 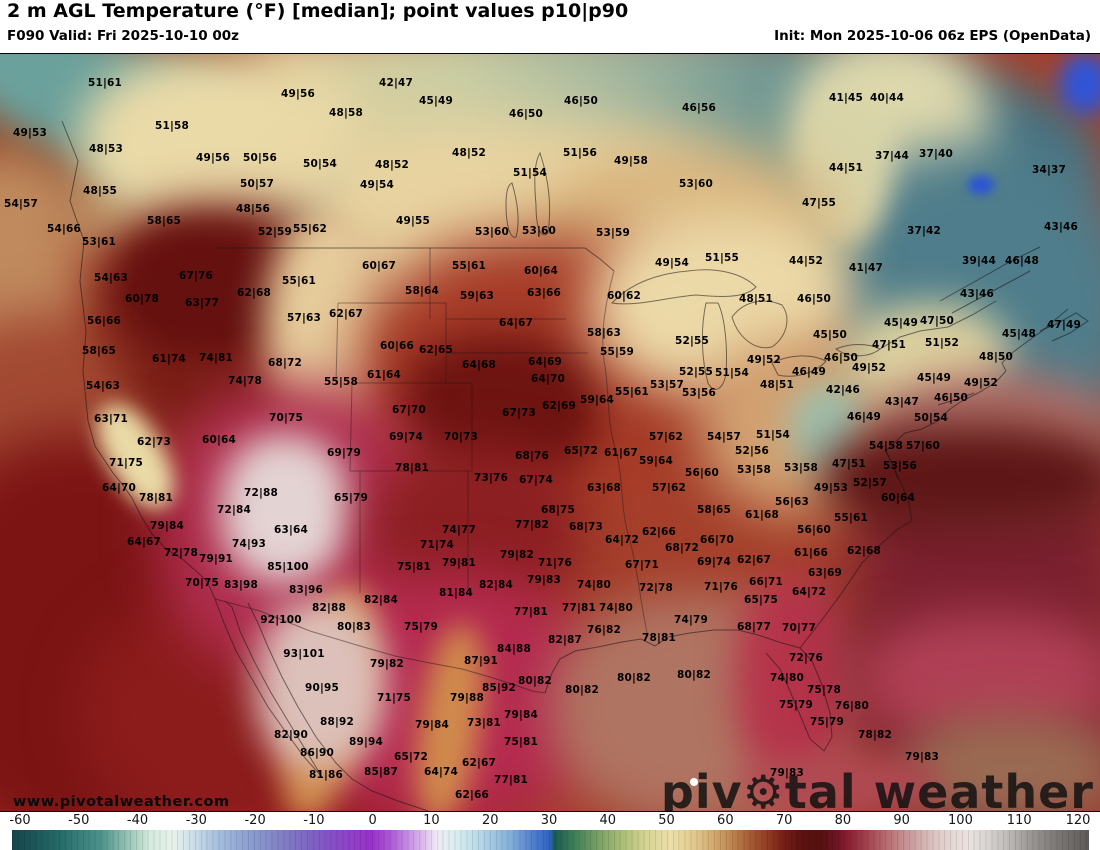 I want to click on point-value: 45|49, so click(x=901, y=322).